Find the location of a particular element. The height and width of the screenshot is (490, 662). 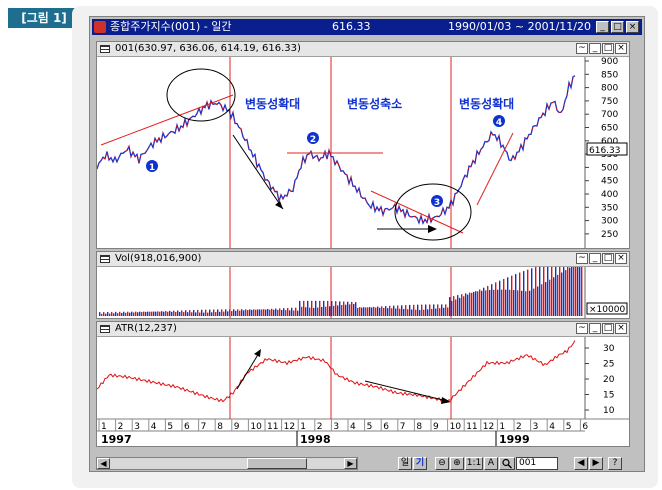

current-value-box: 616.33 is located at coordinates (605, 151).